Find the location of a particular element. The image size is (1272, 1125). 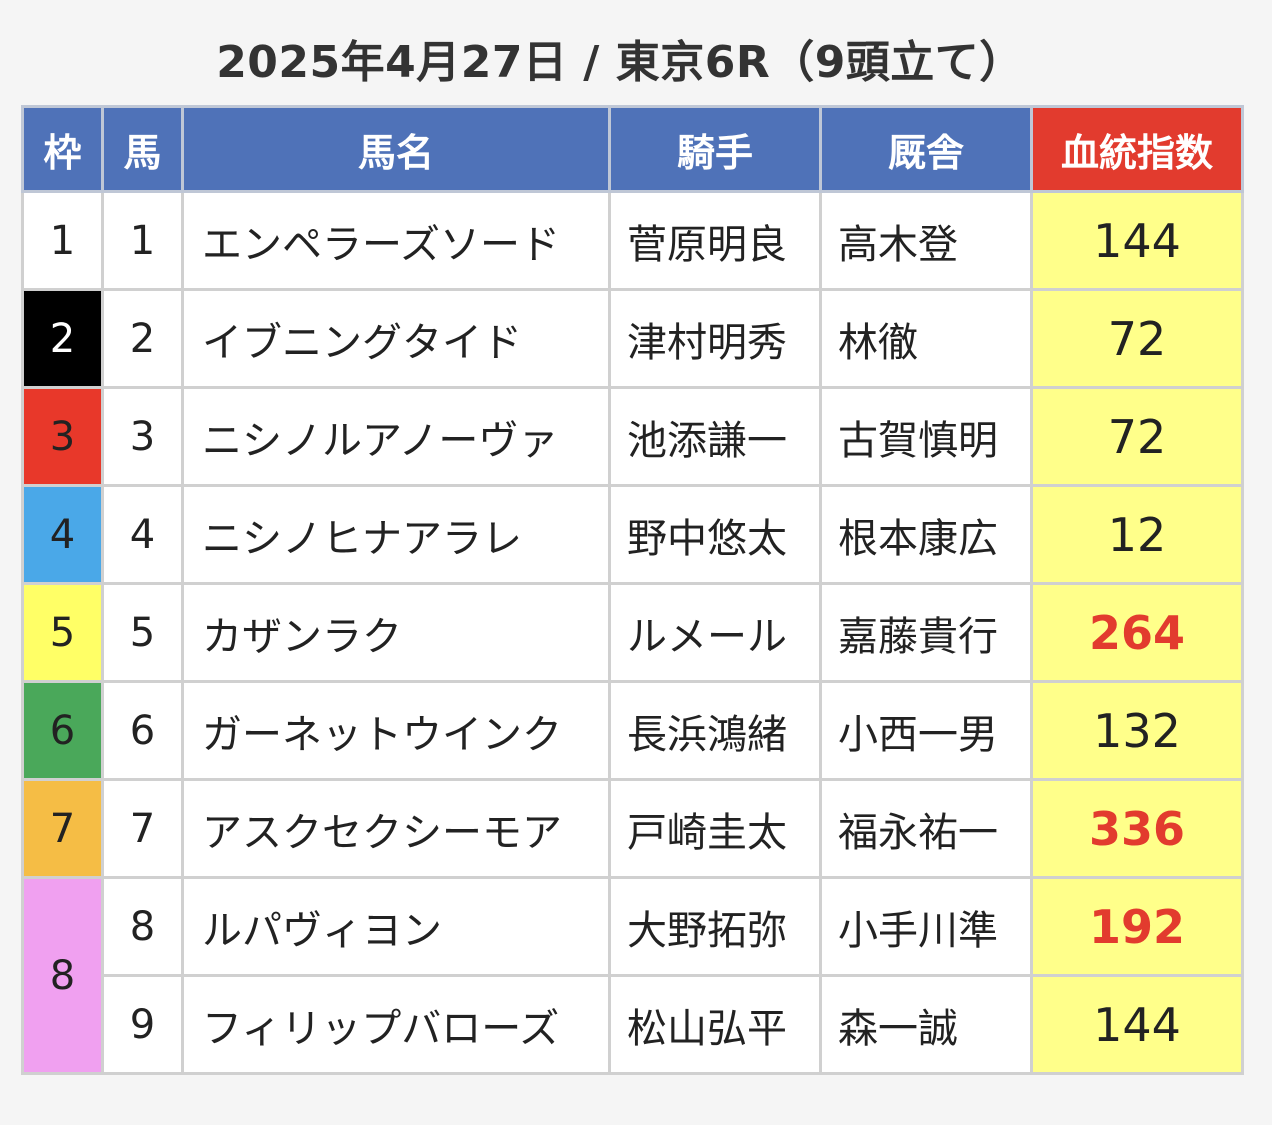

horse-number-cell: 4 is located at coordinates (142, 534).